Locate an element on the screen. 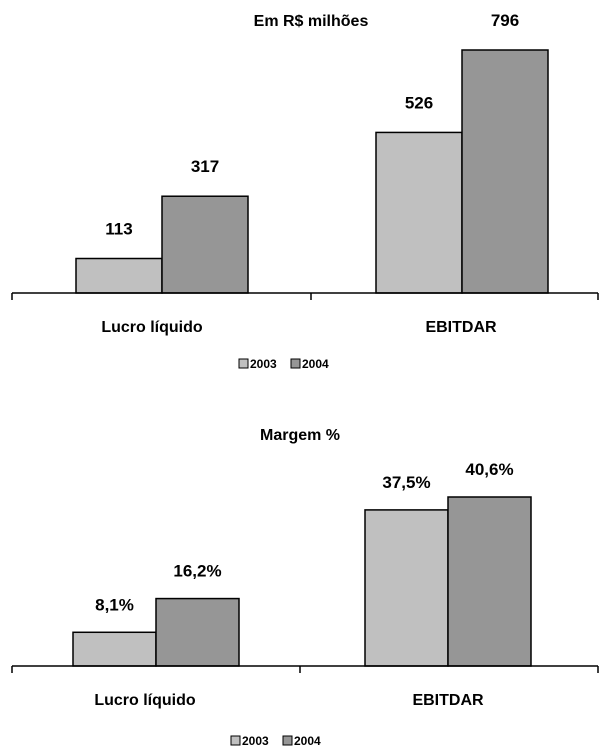 The height and width of the screenshot is (755, 610). data-label: 113 is located at coordinates (118, 229).